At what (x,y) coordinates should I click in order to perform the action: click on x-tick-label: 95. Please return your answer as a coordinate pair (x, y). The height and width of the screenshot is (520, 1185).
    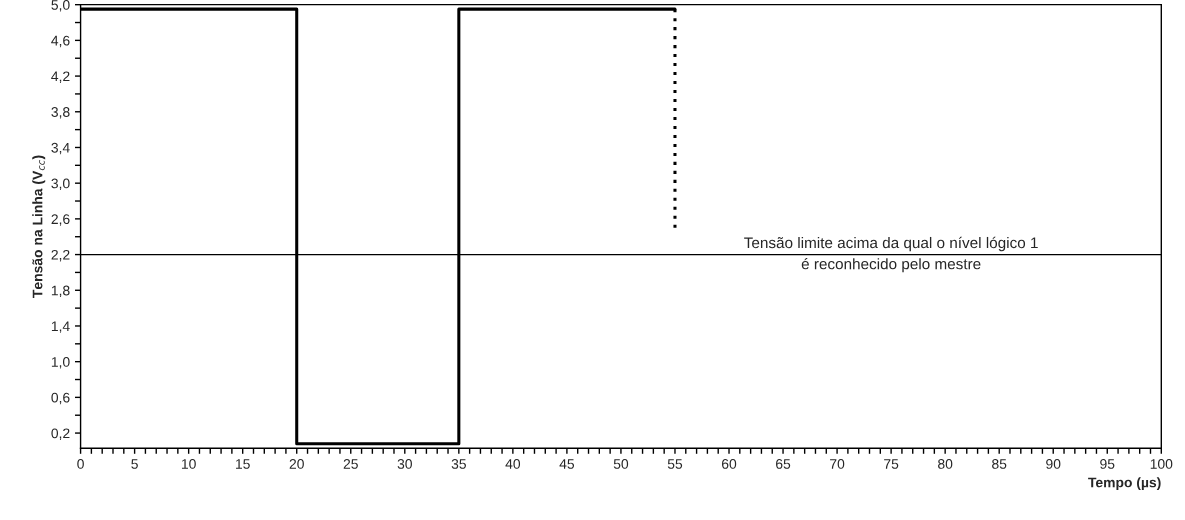
    Looking at the image, I should click on (1107, 464).